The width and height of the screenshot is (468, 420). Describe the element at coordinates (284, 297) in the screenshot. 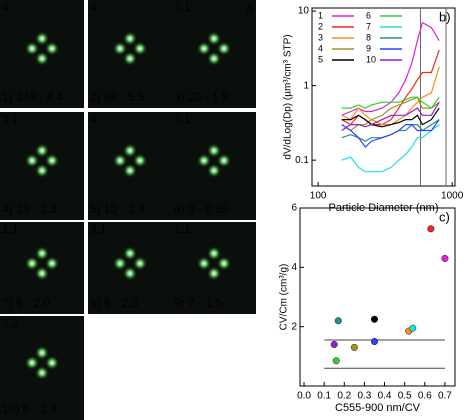

I see `y-axis-label: CV/Cm (cm³/g)` at that location.